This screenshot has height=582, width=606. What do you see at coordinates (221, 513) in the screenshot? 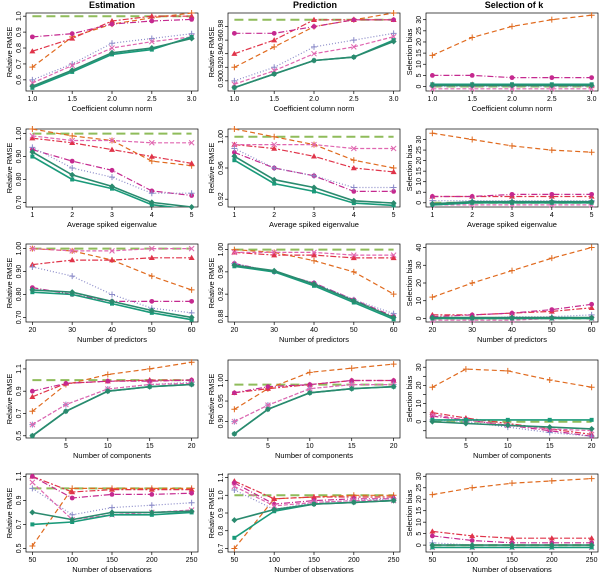
I see `y-tick-label: 0.9` at bounding box center [221, 513].